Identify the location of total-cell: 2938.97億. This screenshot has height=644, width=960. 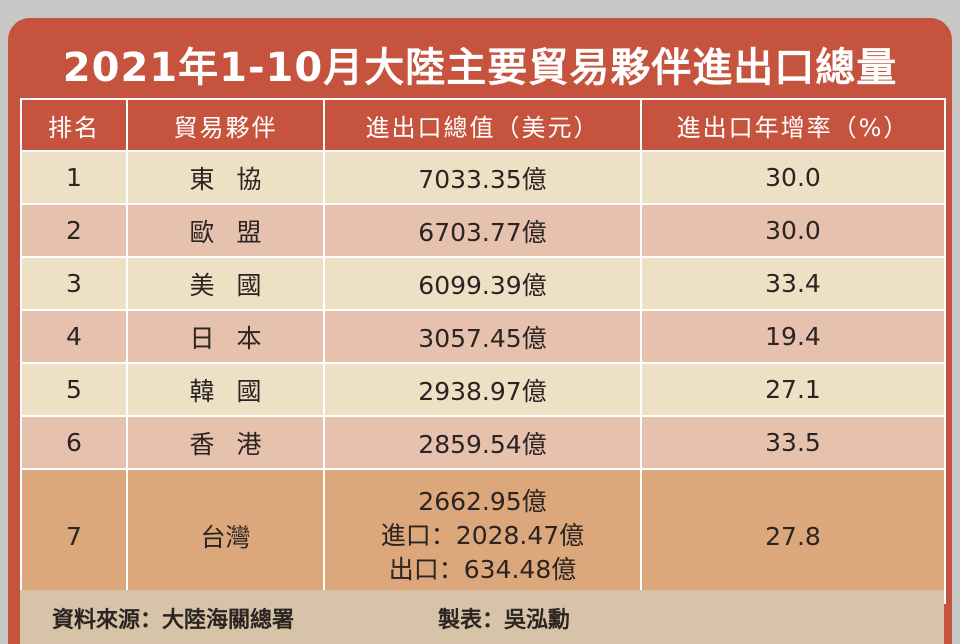
(482, 389).